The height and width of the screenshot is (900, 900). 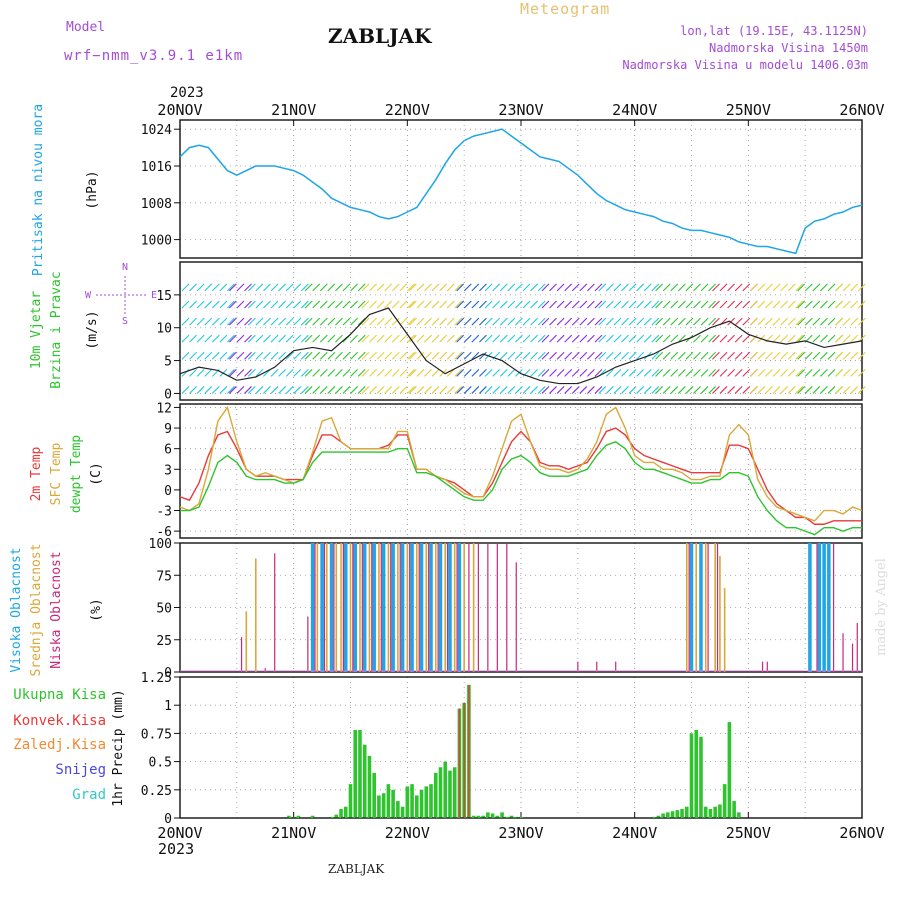 What do you see at coordinates (164, 532) in the screenshot?
I see `temperature-ytick-label: -6` at bounding box center [164, 532].